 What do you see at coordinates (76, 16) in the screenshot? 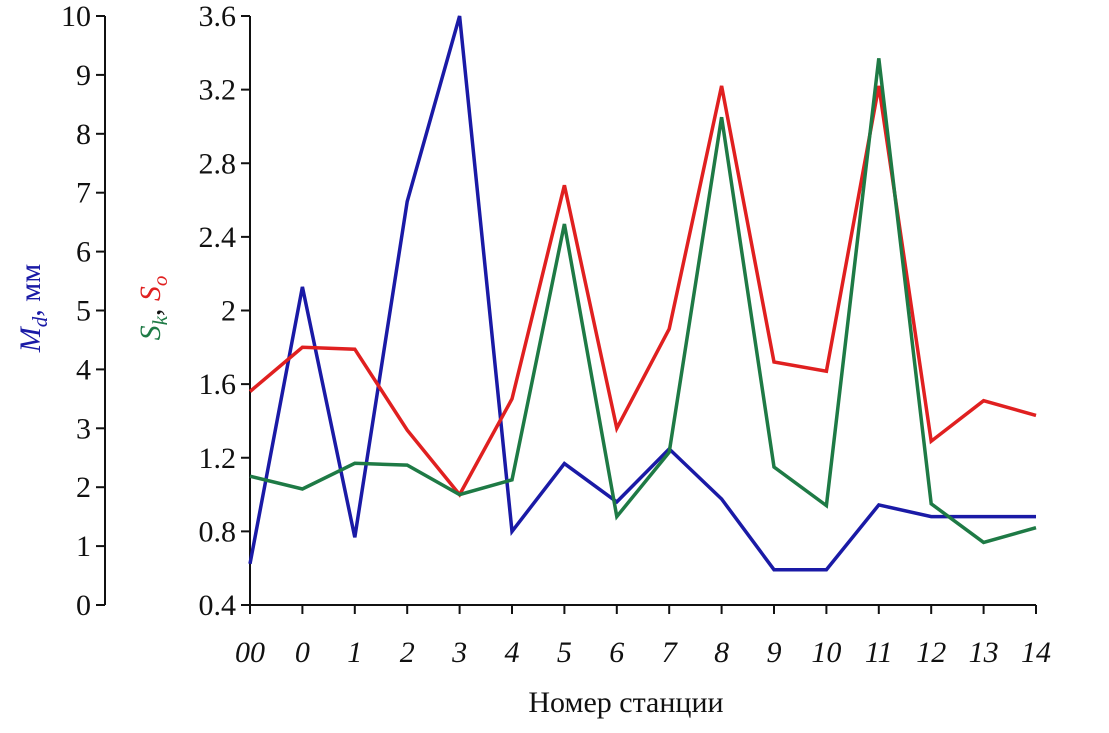
I see `left-y-tick-label: 10` at bounding box center [76, 16].